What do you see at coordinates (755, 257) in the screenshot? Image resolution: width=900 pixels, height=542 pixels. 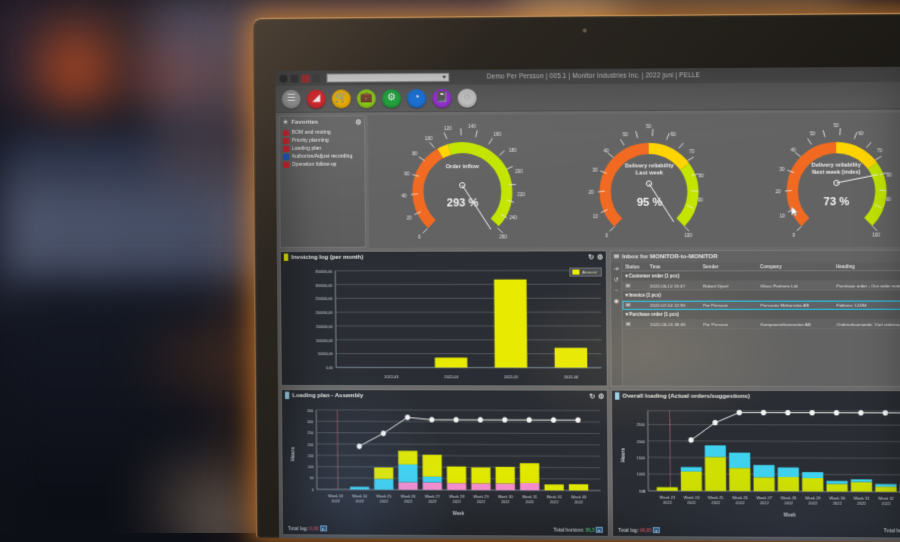 I see `inbox-header: ✉ Inbox for MONITOR-to-MONITOR` at bounding box center [755, 257].